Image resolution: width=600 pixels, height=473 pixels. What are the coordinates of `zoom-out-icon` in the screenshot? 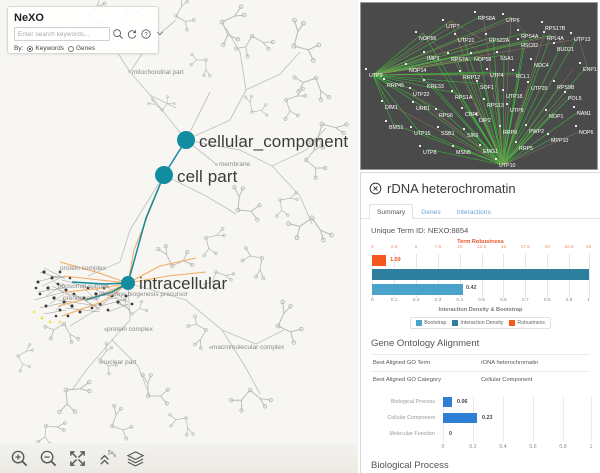 It's located at (48, 458).